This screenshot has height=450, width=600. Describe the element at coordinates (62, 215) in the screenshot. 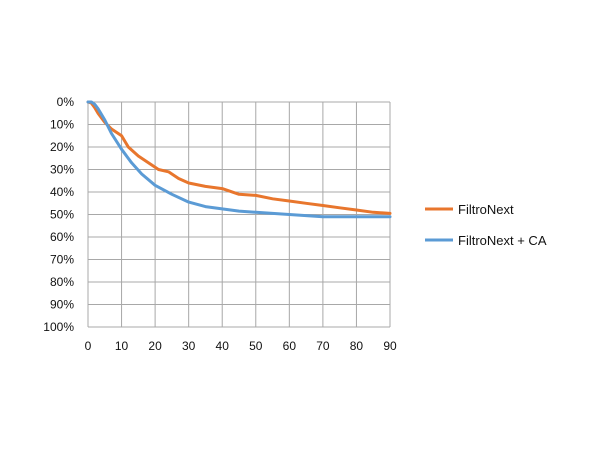

I see `y-tick-label: 50%` at that location.